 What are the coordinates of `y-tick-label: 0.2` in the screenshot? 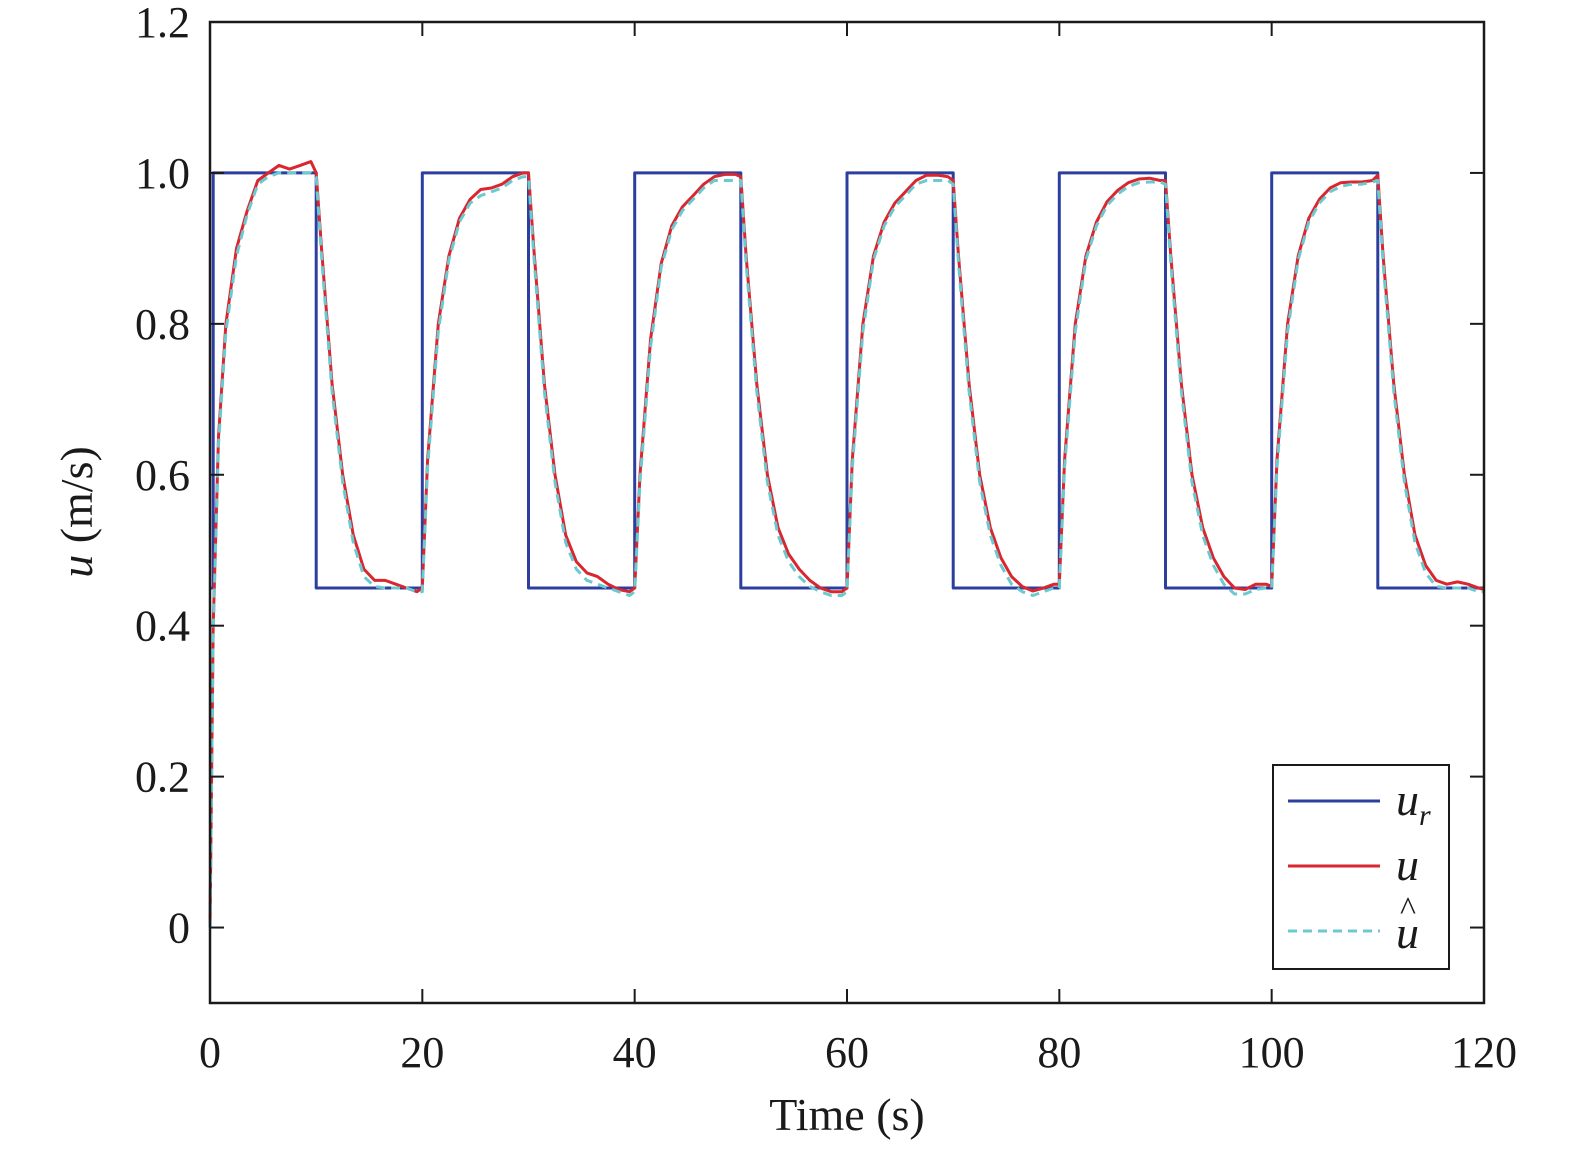 It's located at (162, 777).